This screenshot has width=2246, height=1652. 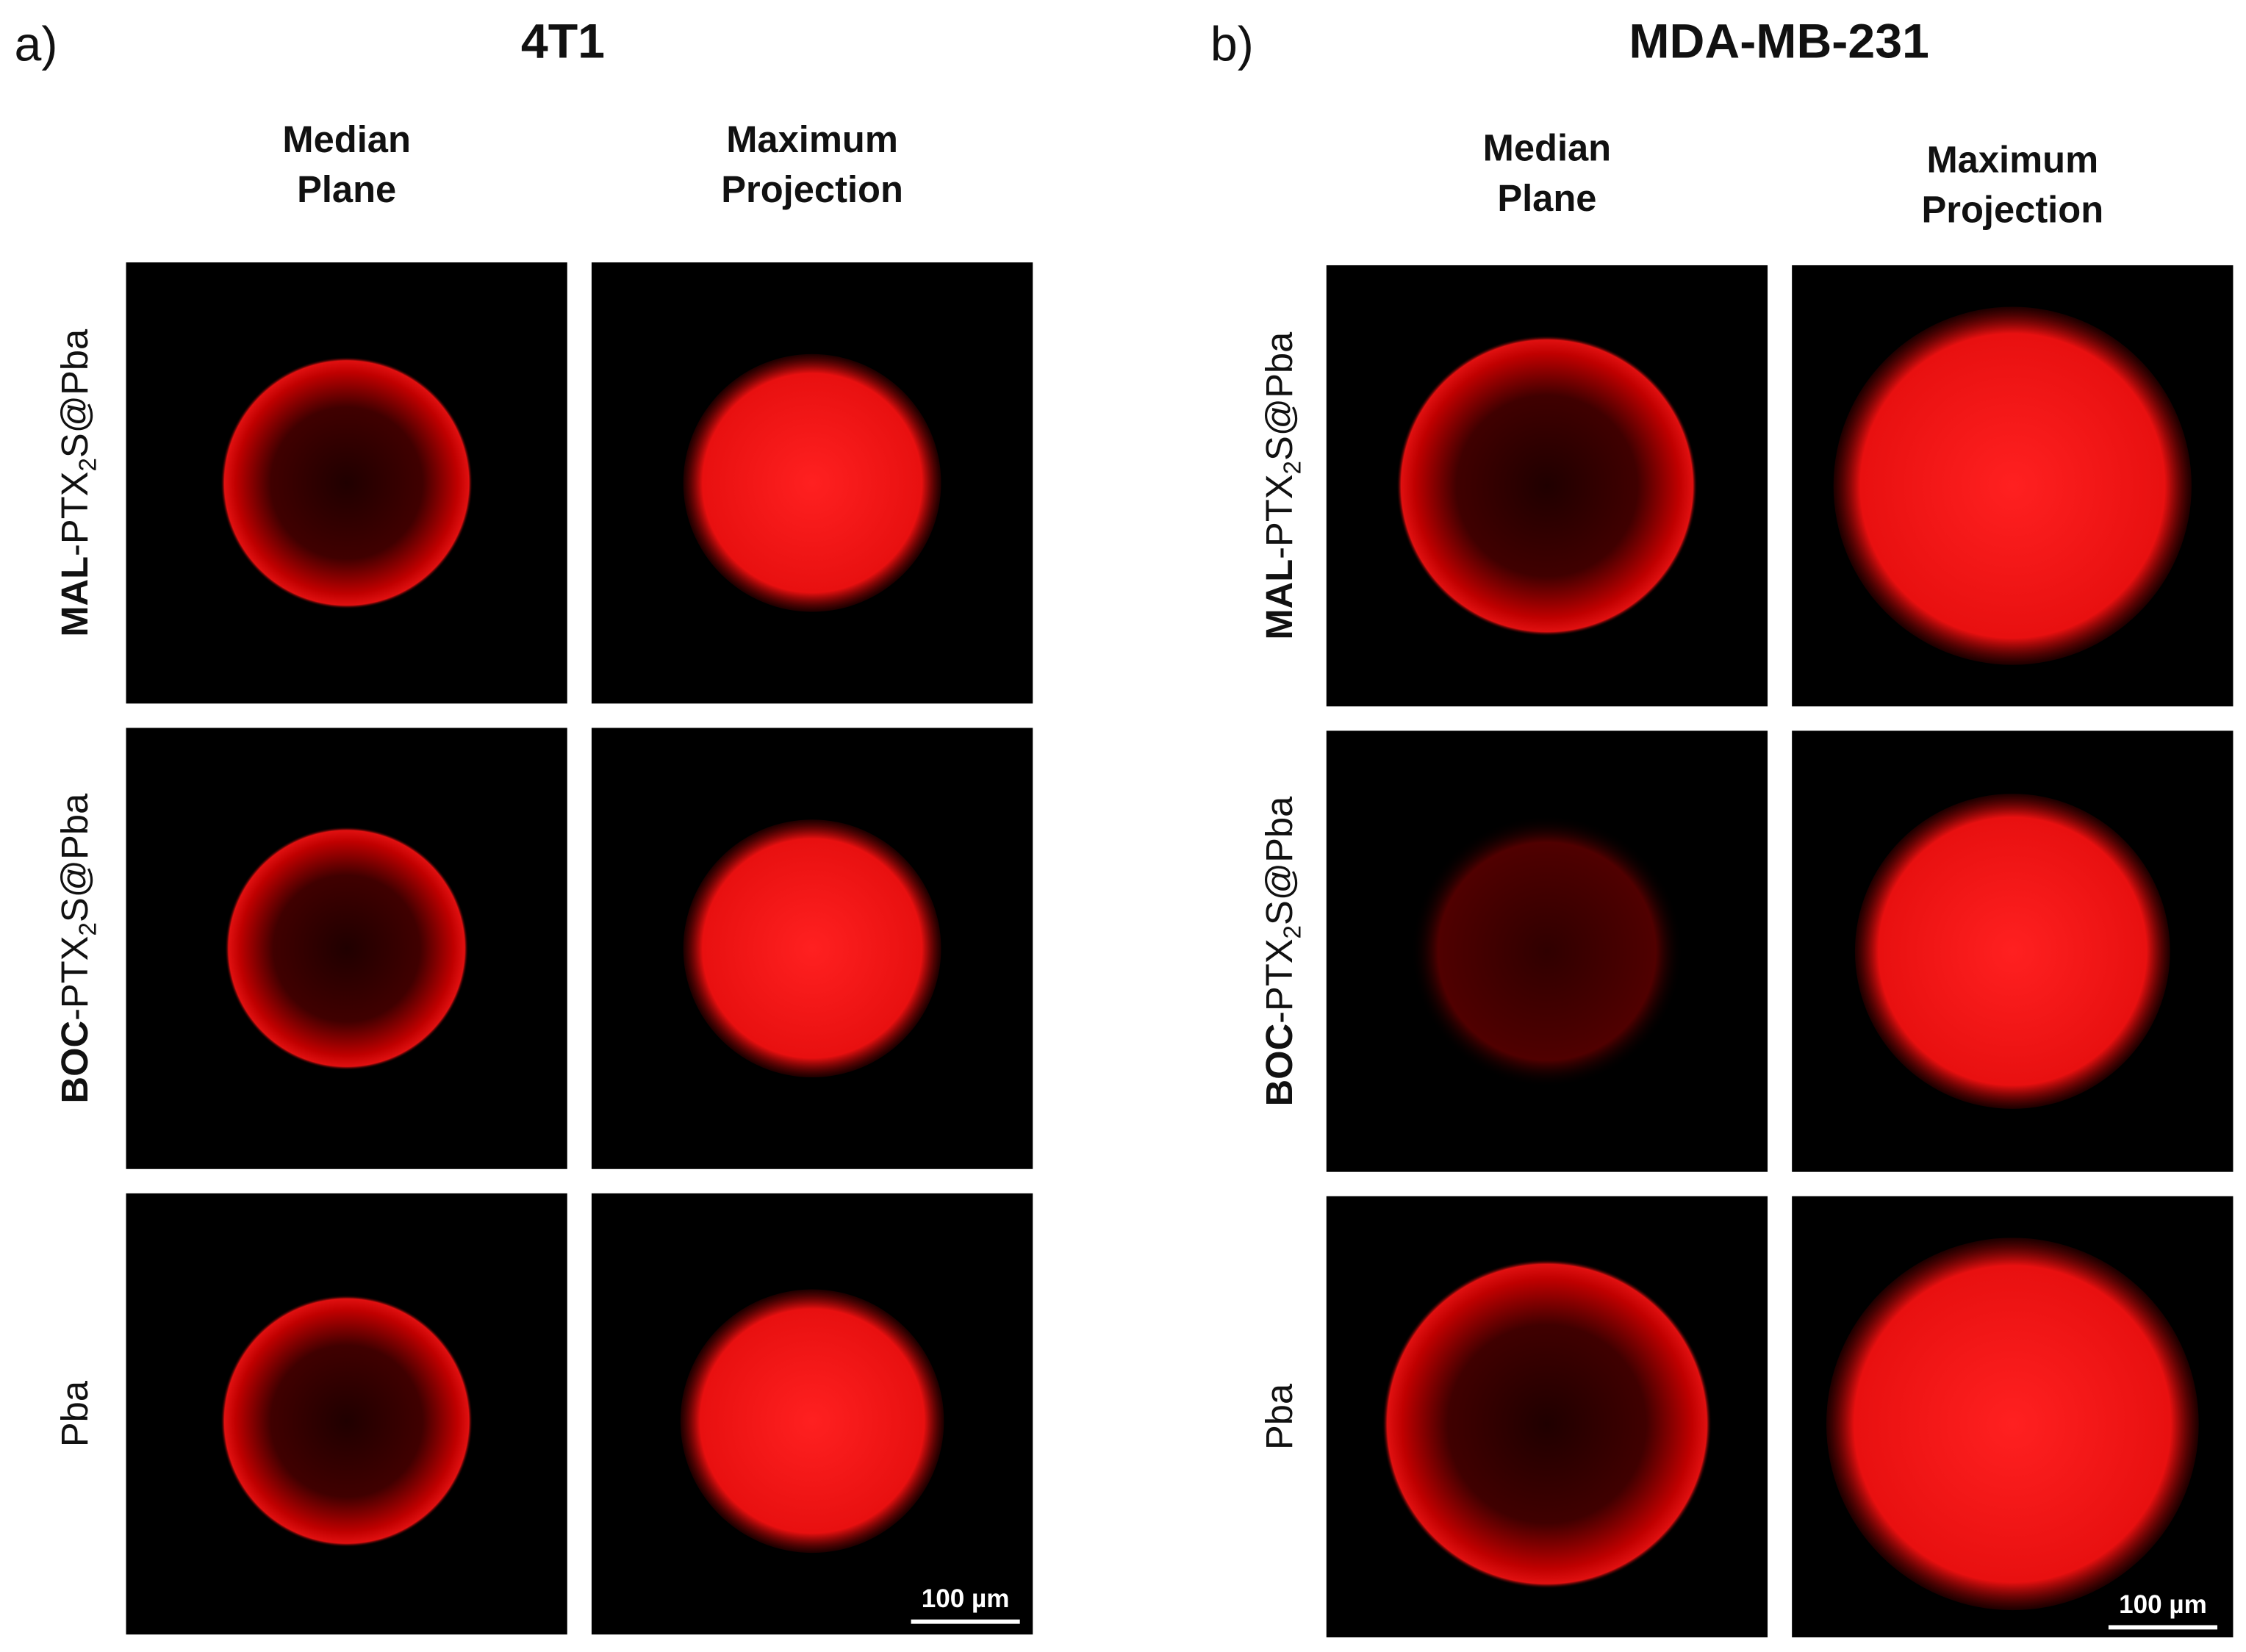 I want to click on panel-letter: b), so click(x=1232, y=44).